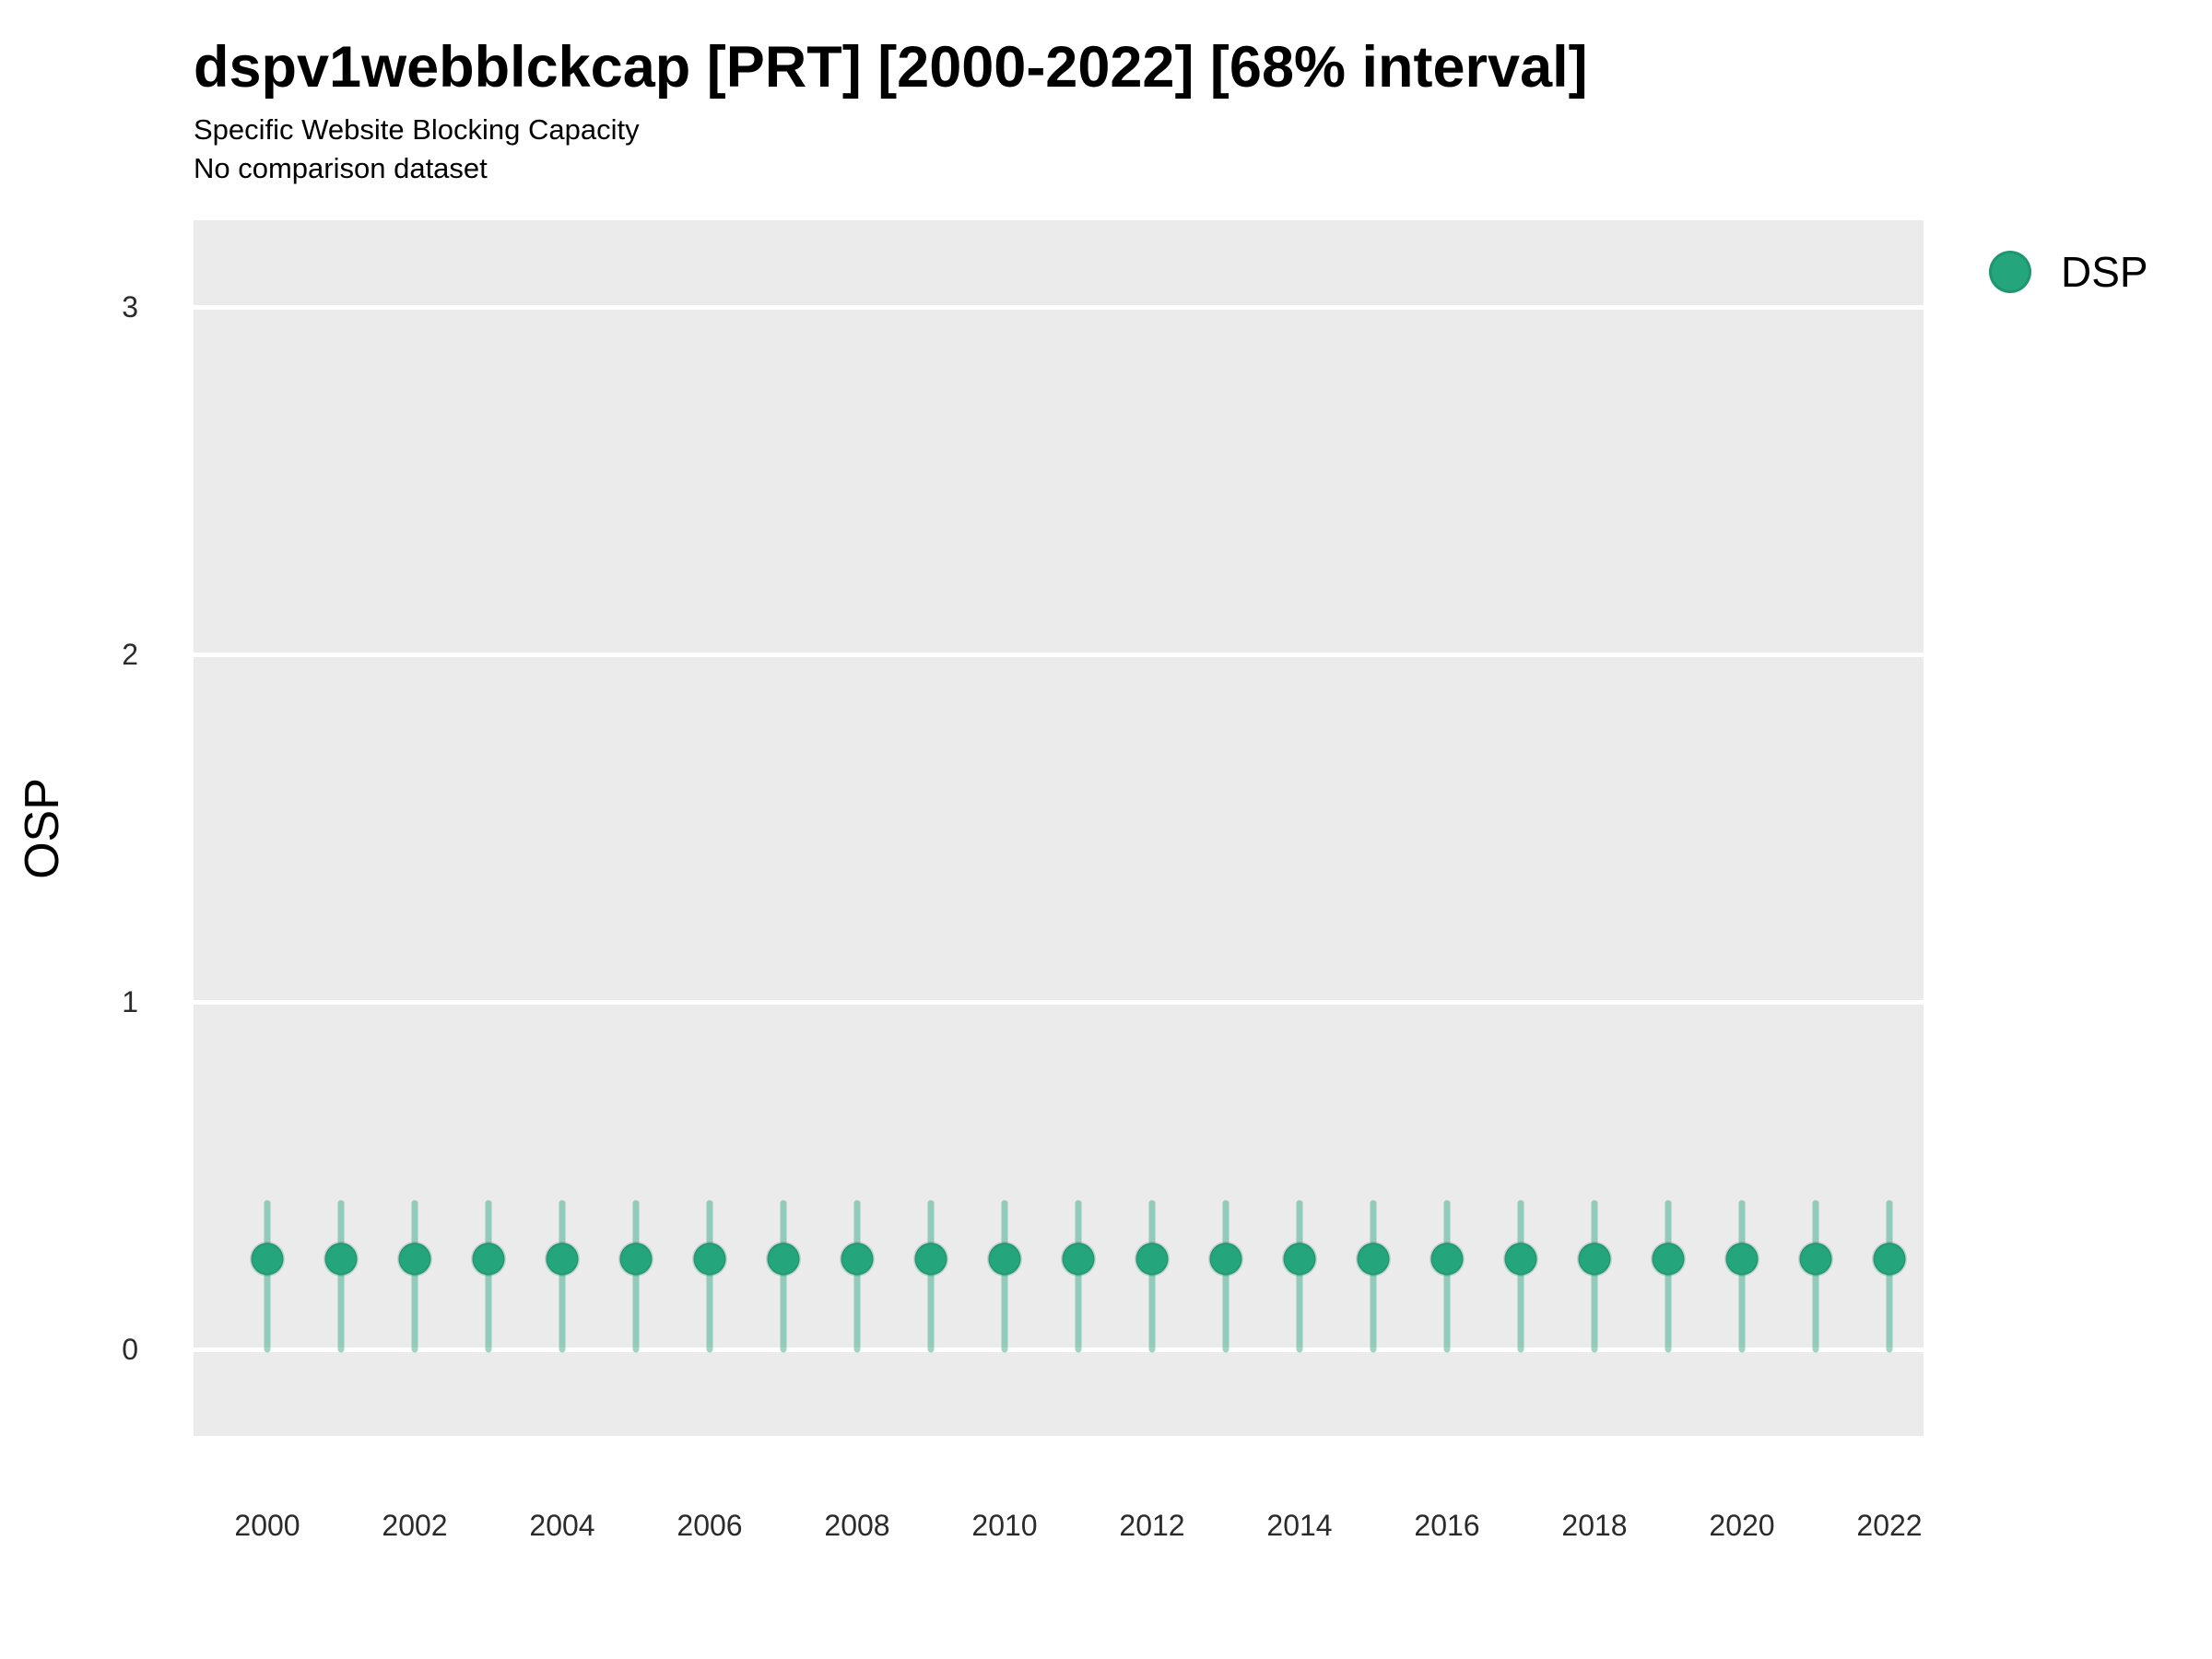  Describe the element at coordinates (341, 168) in the screenshot. I see `comparison-note: No comparison dataset` at that location.